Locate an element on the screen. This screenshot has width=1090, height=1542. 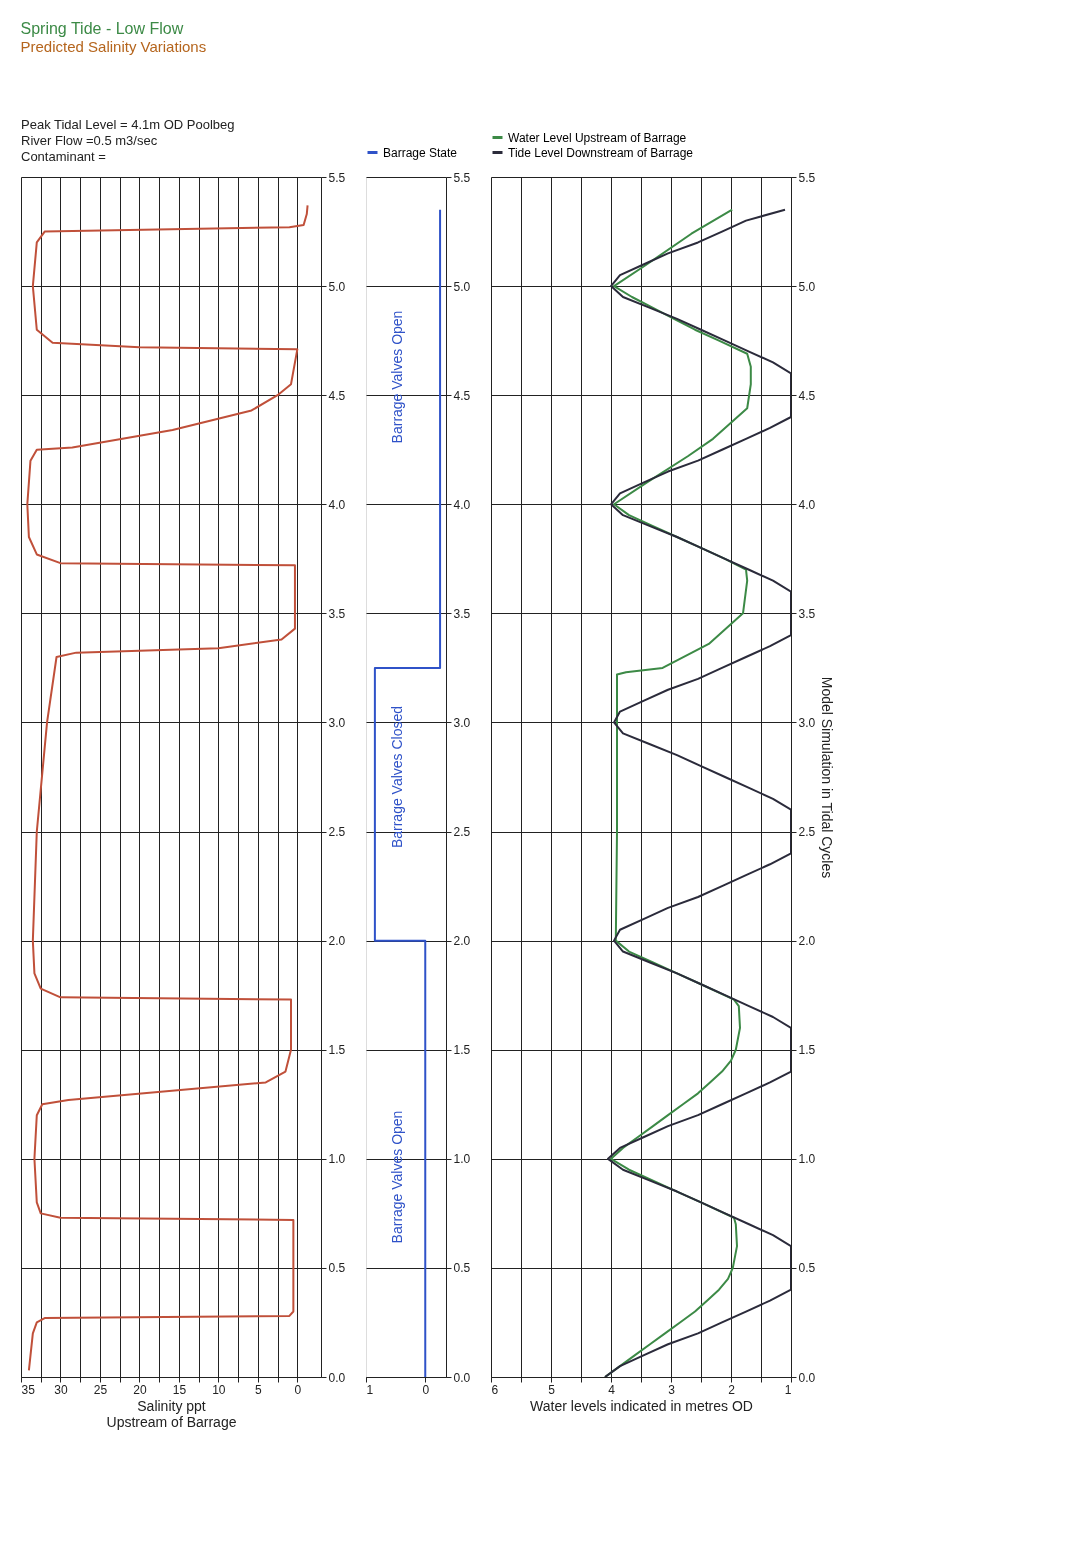
x-tick-label: 15 is located at coordinates (179, 1389).